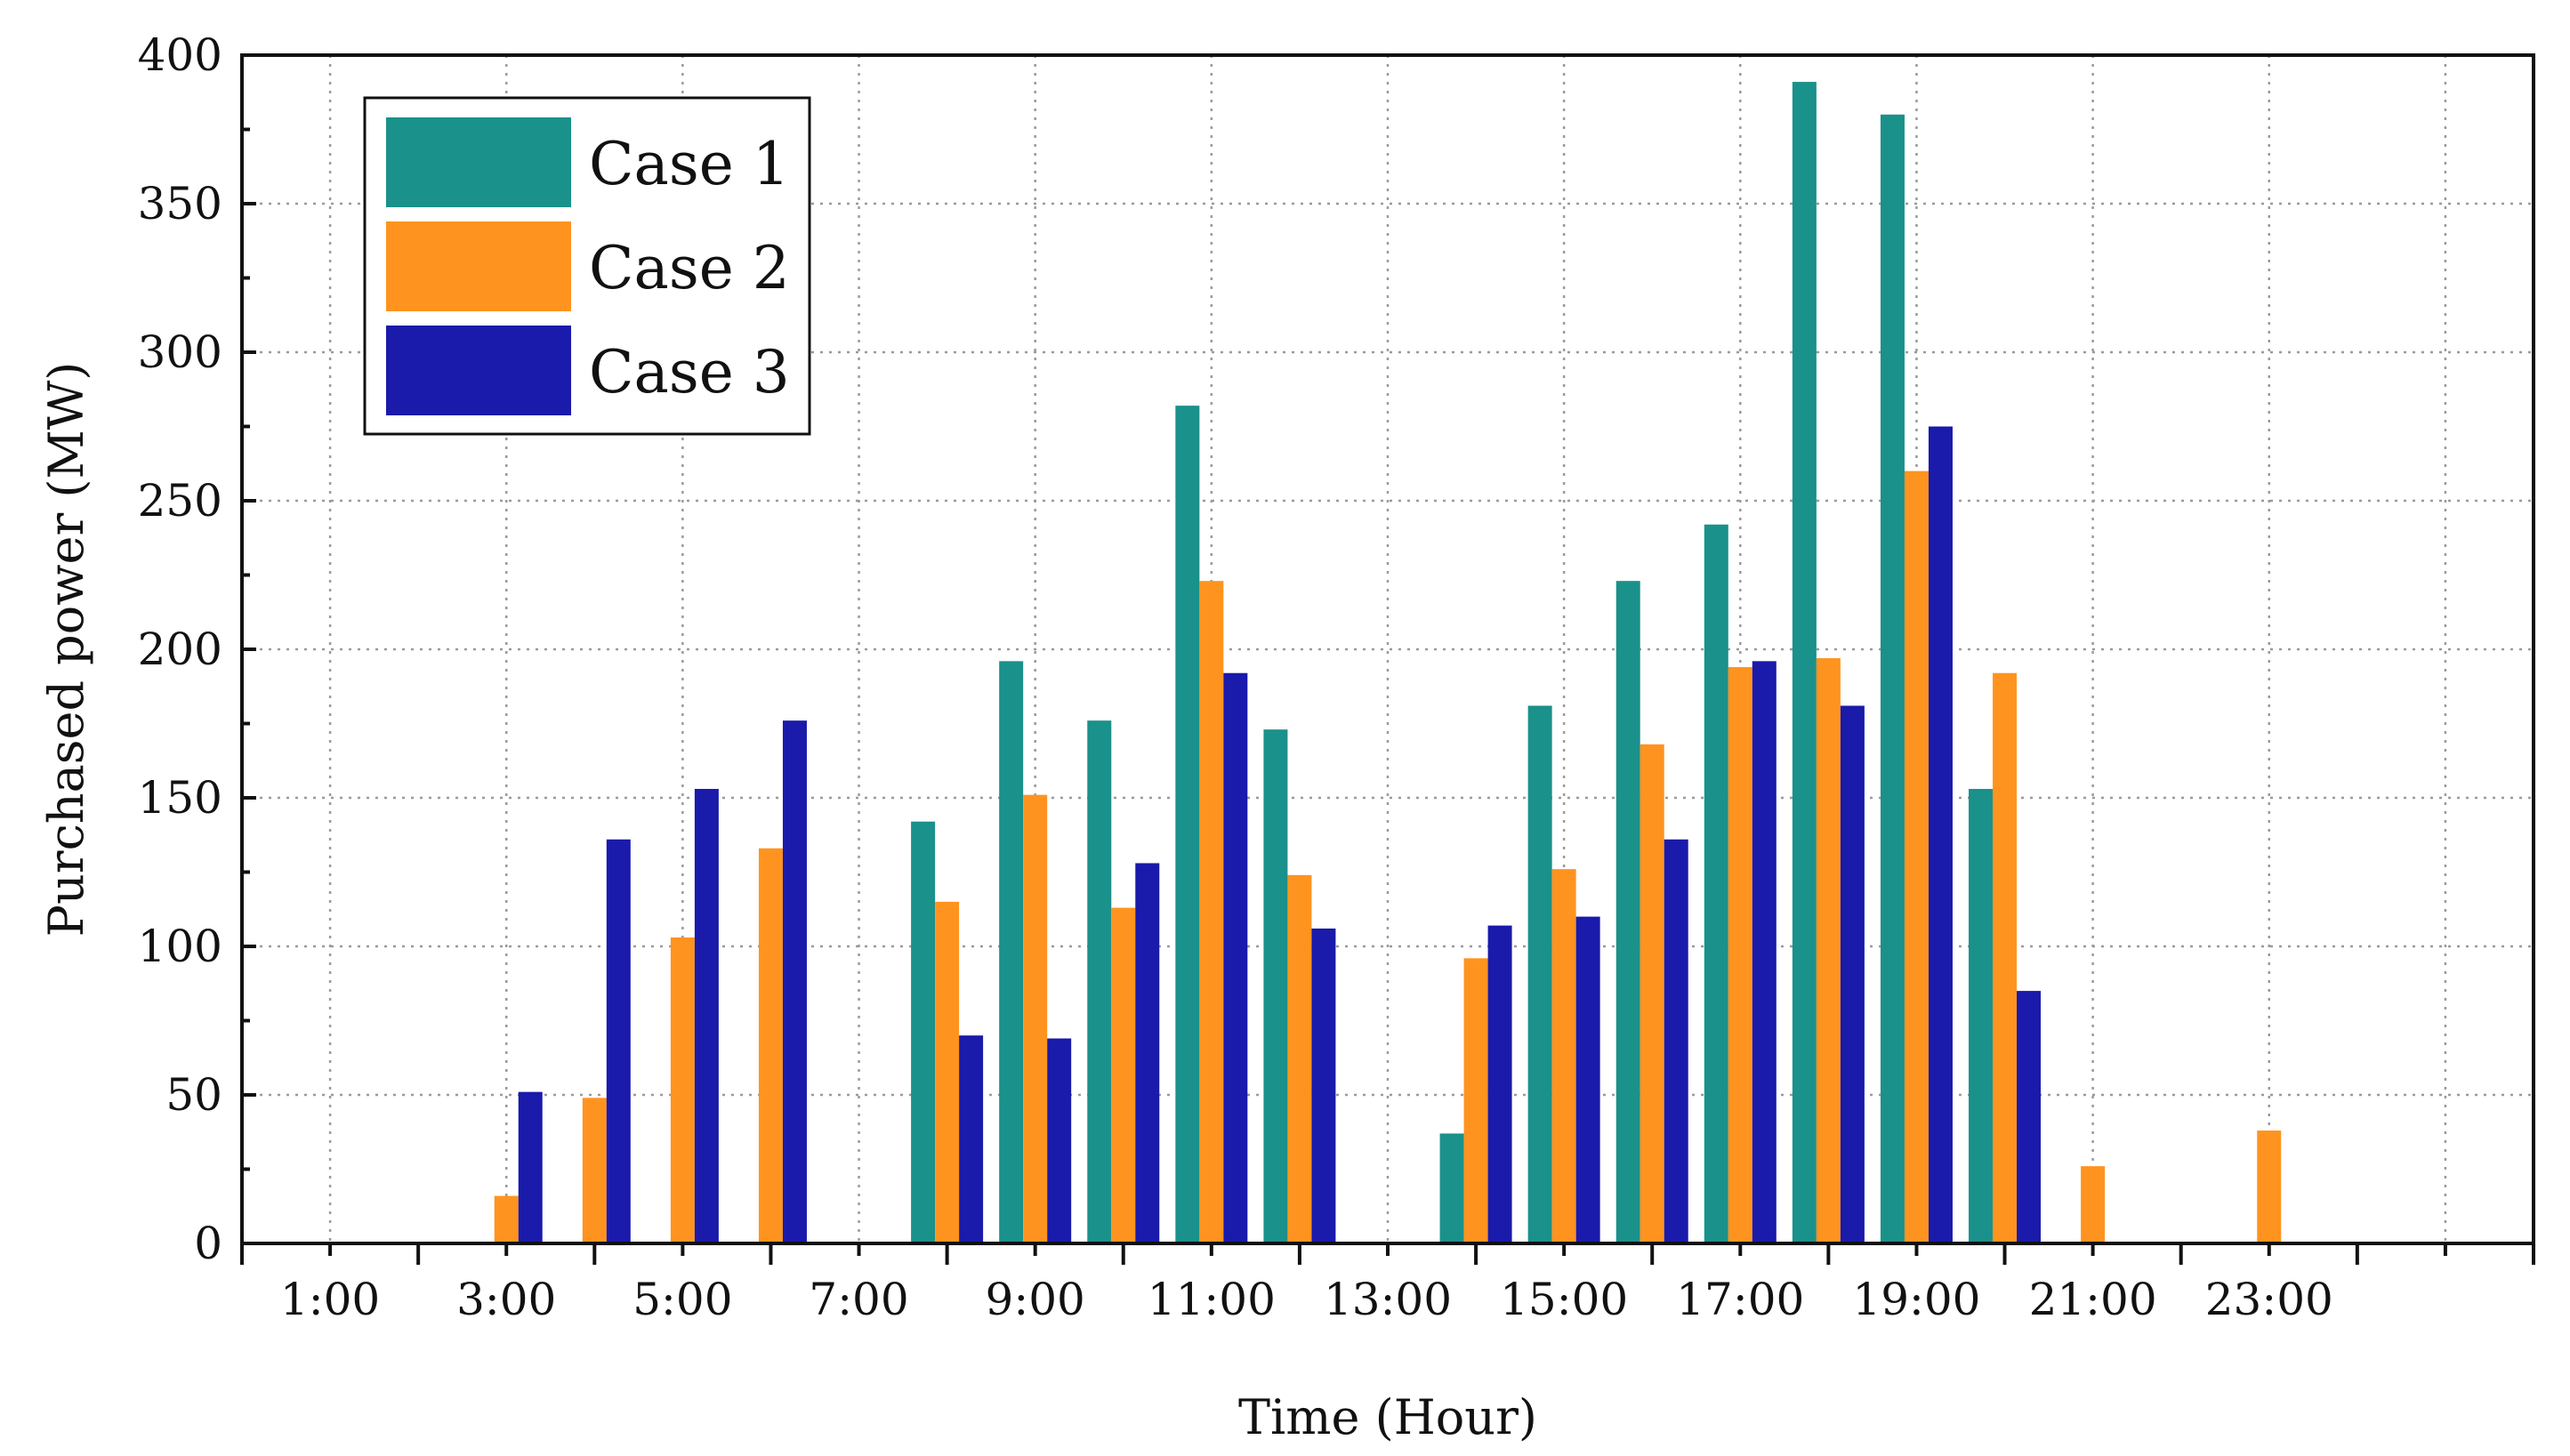 The image size is (2570, 1456). What do you see at coordinates (330, 1299) in the screenshot?
I see `x-tick-label: 1:00` at bounding box center [330, 1299].